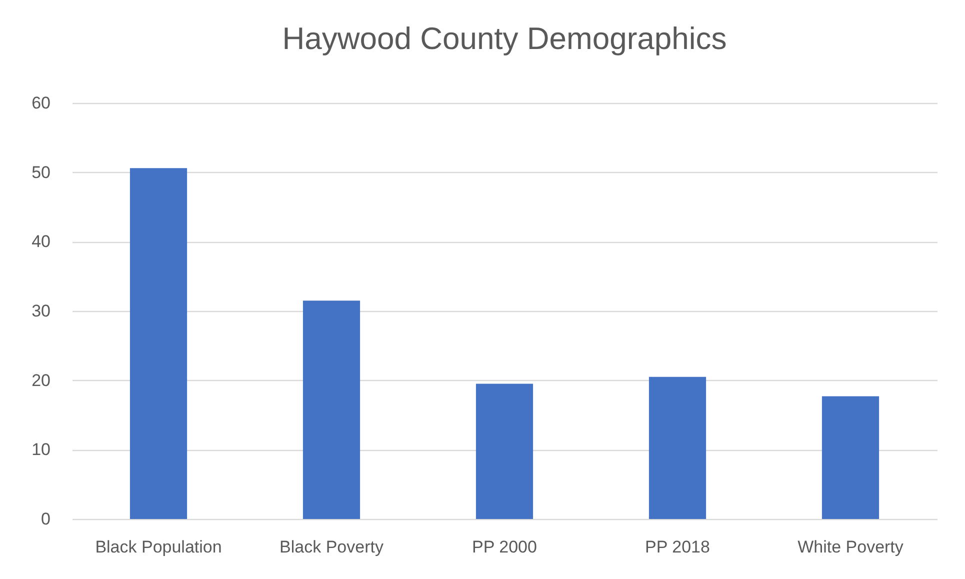 Image resolution: width=965 pixels, height=579 pixels. I want to click on chart-title: Haywood County Demographics, so click(504, 38).